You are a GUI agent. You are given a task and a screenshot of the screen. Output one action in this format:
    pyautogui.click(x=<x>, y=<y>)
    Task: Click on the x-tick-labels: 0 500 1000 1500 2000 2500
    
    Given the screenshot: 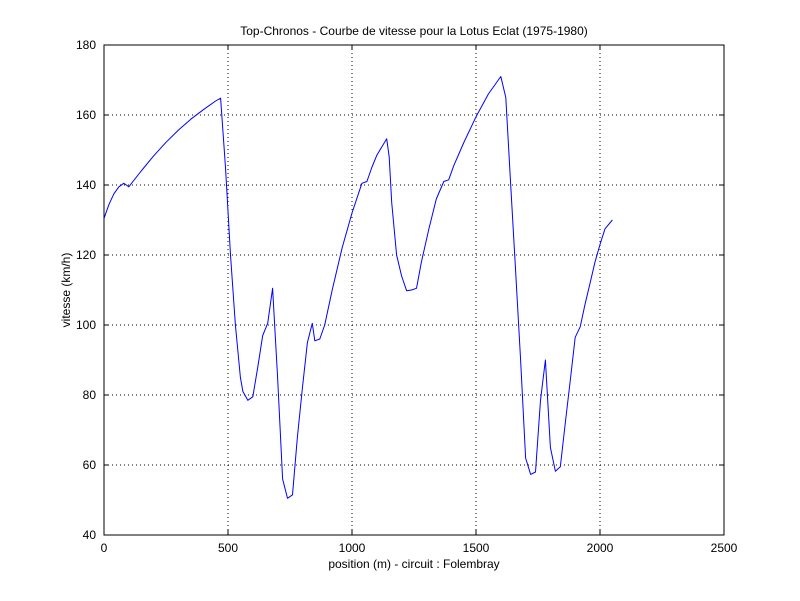 What is the action you would take?
    pyautogui.click(x=419, y=548)
    